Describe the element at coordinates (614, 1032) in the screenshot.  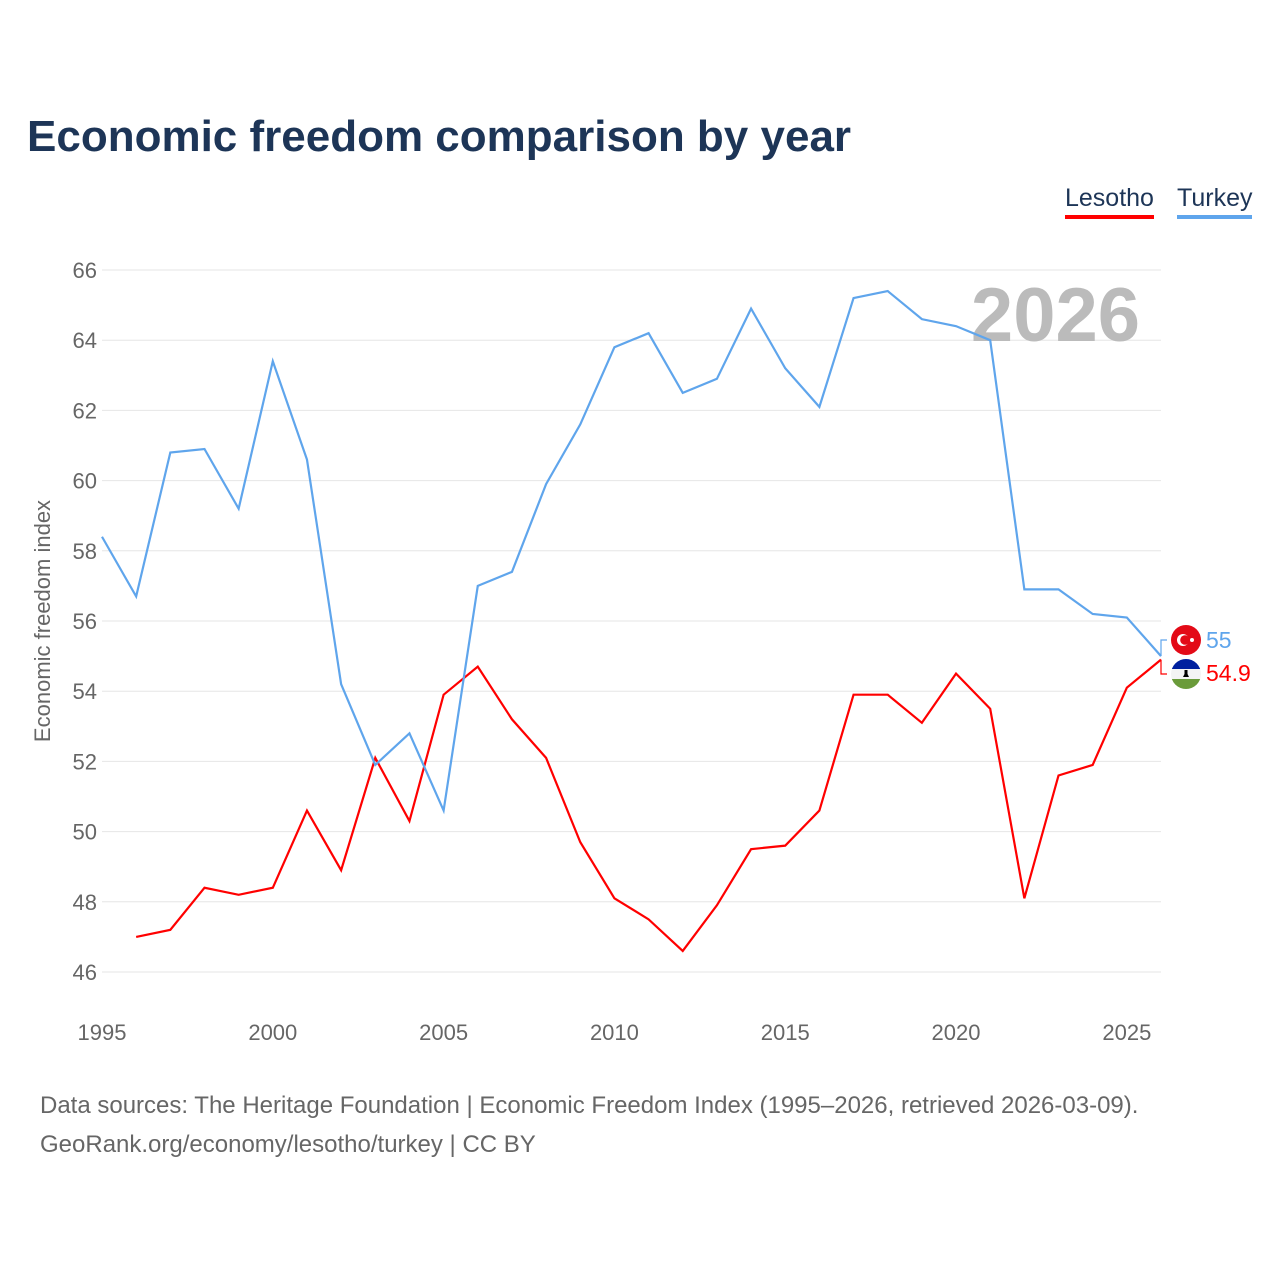
I see `x-tick-label: 2010` at that location.